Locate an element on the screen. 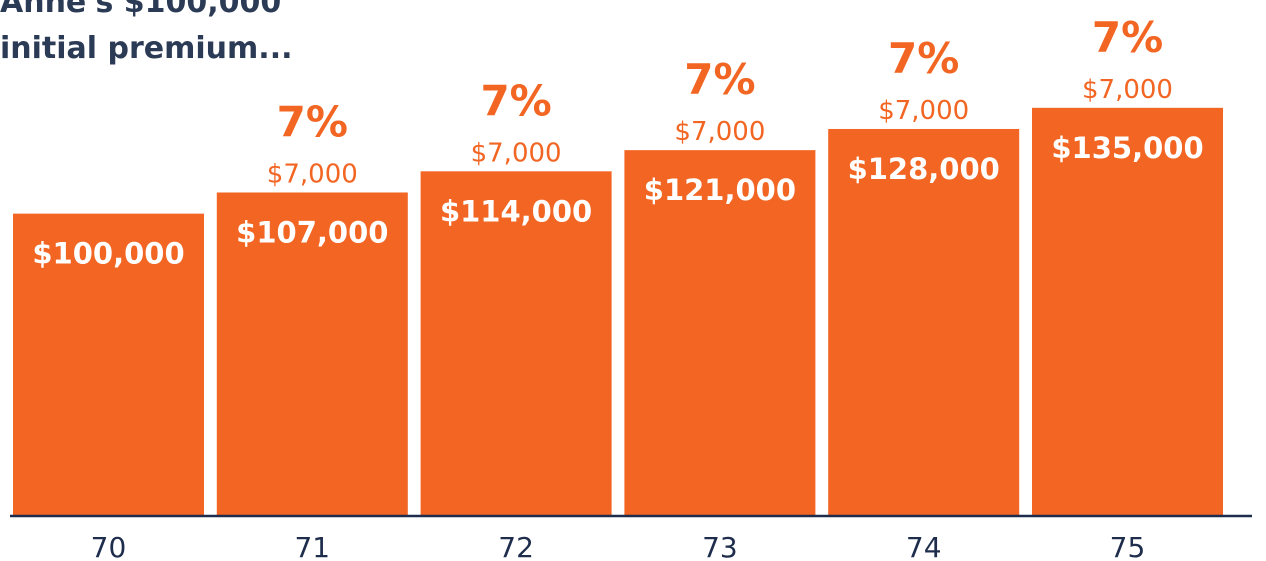 The height and width of the screenshot is (561, 1266). value-label: $114,000 is located at coordinates (516, 211).